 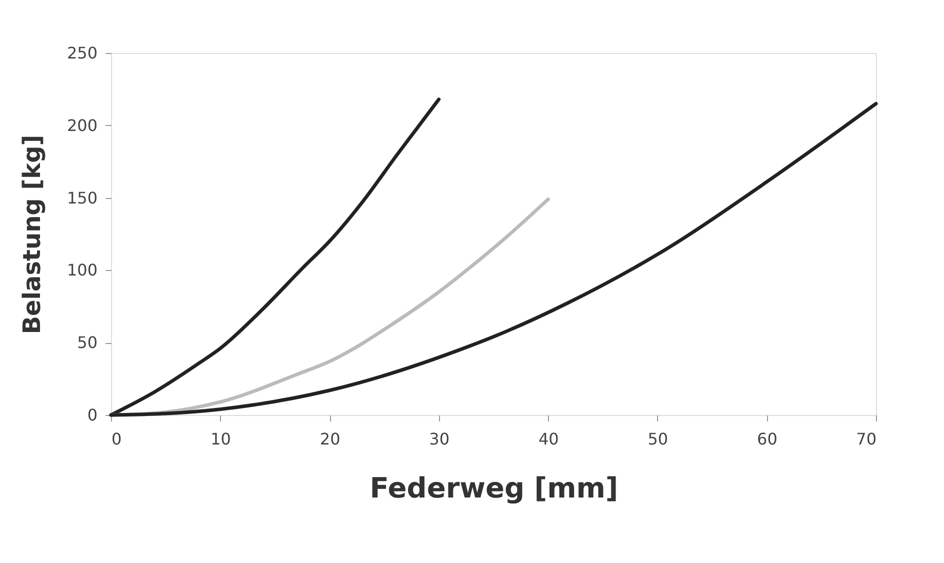 What do you see at coordinates (87, 342) in the screenshot?
I see `y-tick-label: 50` at bounding box center [87, 342].